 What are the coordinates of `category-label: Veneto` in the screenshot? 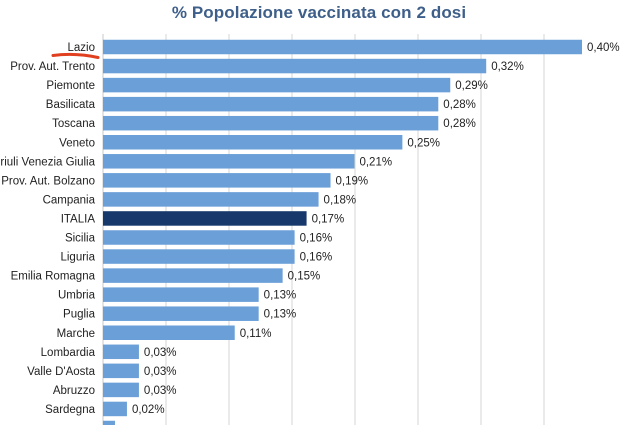 It's located at (77, 143).